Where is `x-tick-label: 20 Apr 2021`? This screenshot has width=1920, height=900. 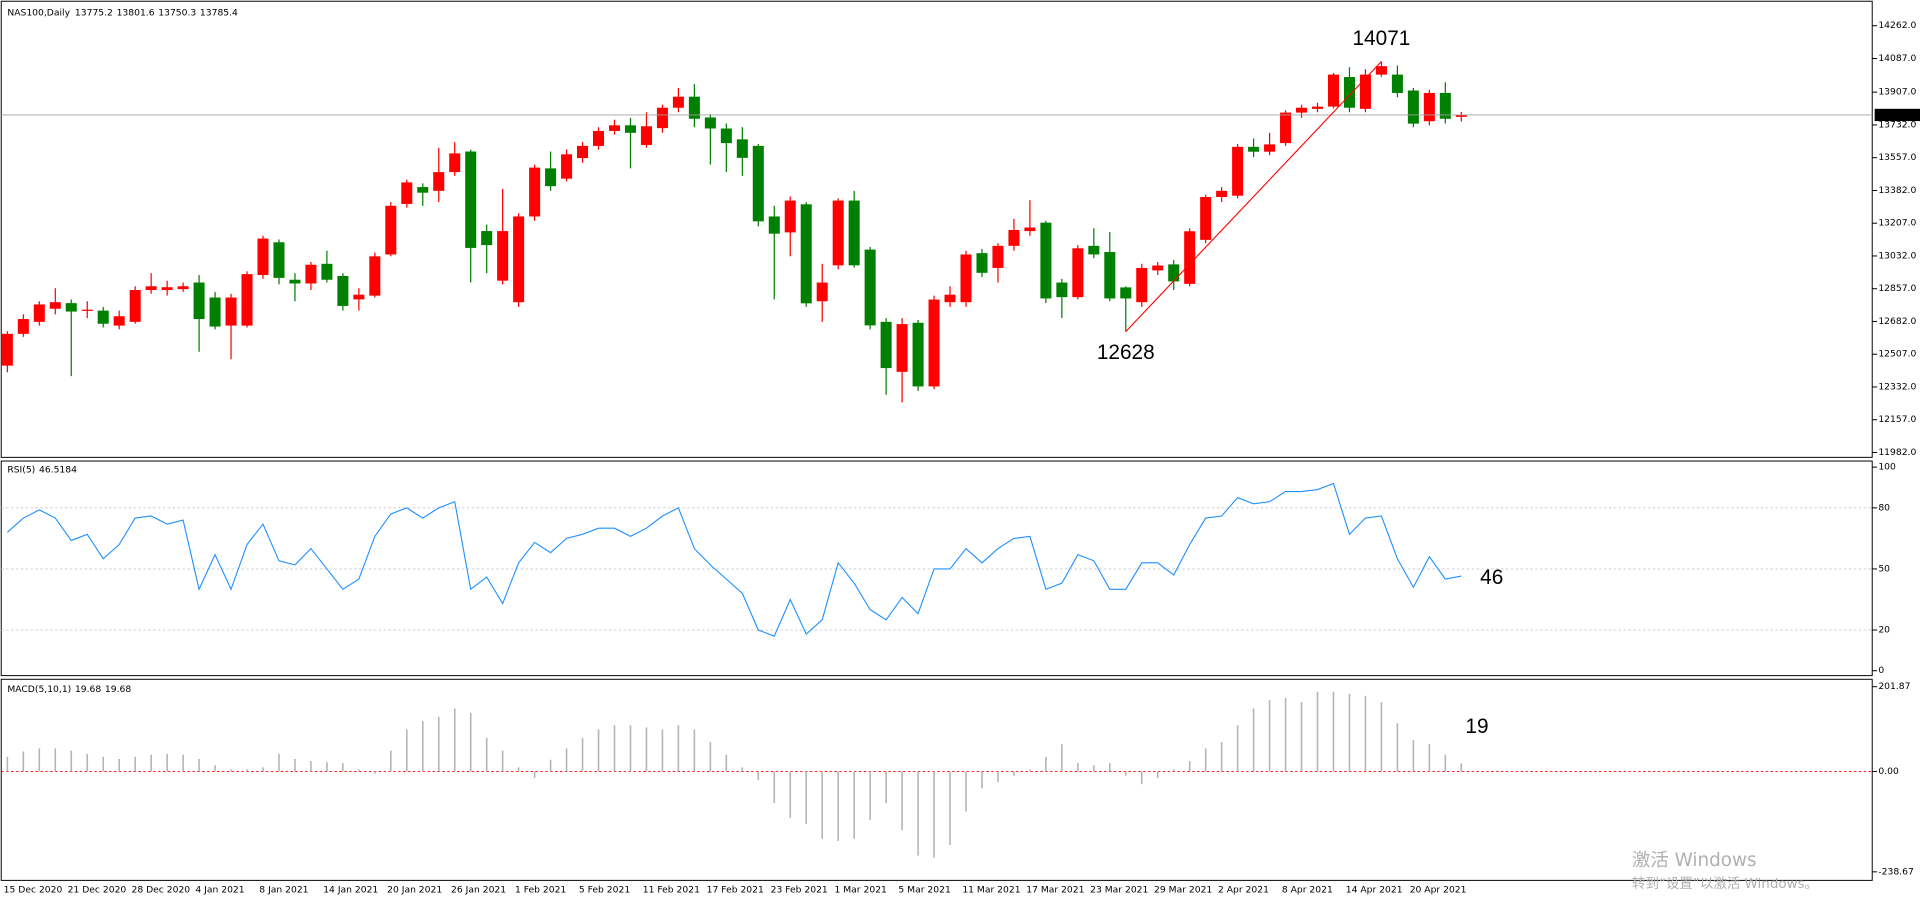
x-tick-label: 20 Apr 2021 is located at coordinates (1438, 890).